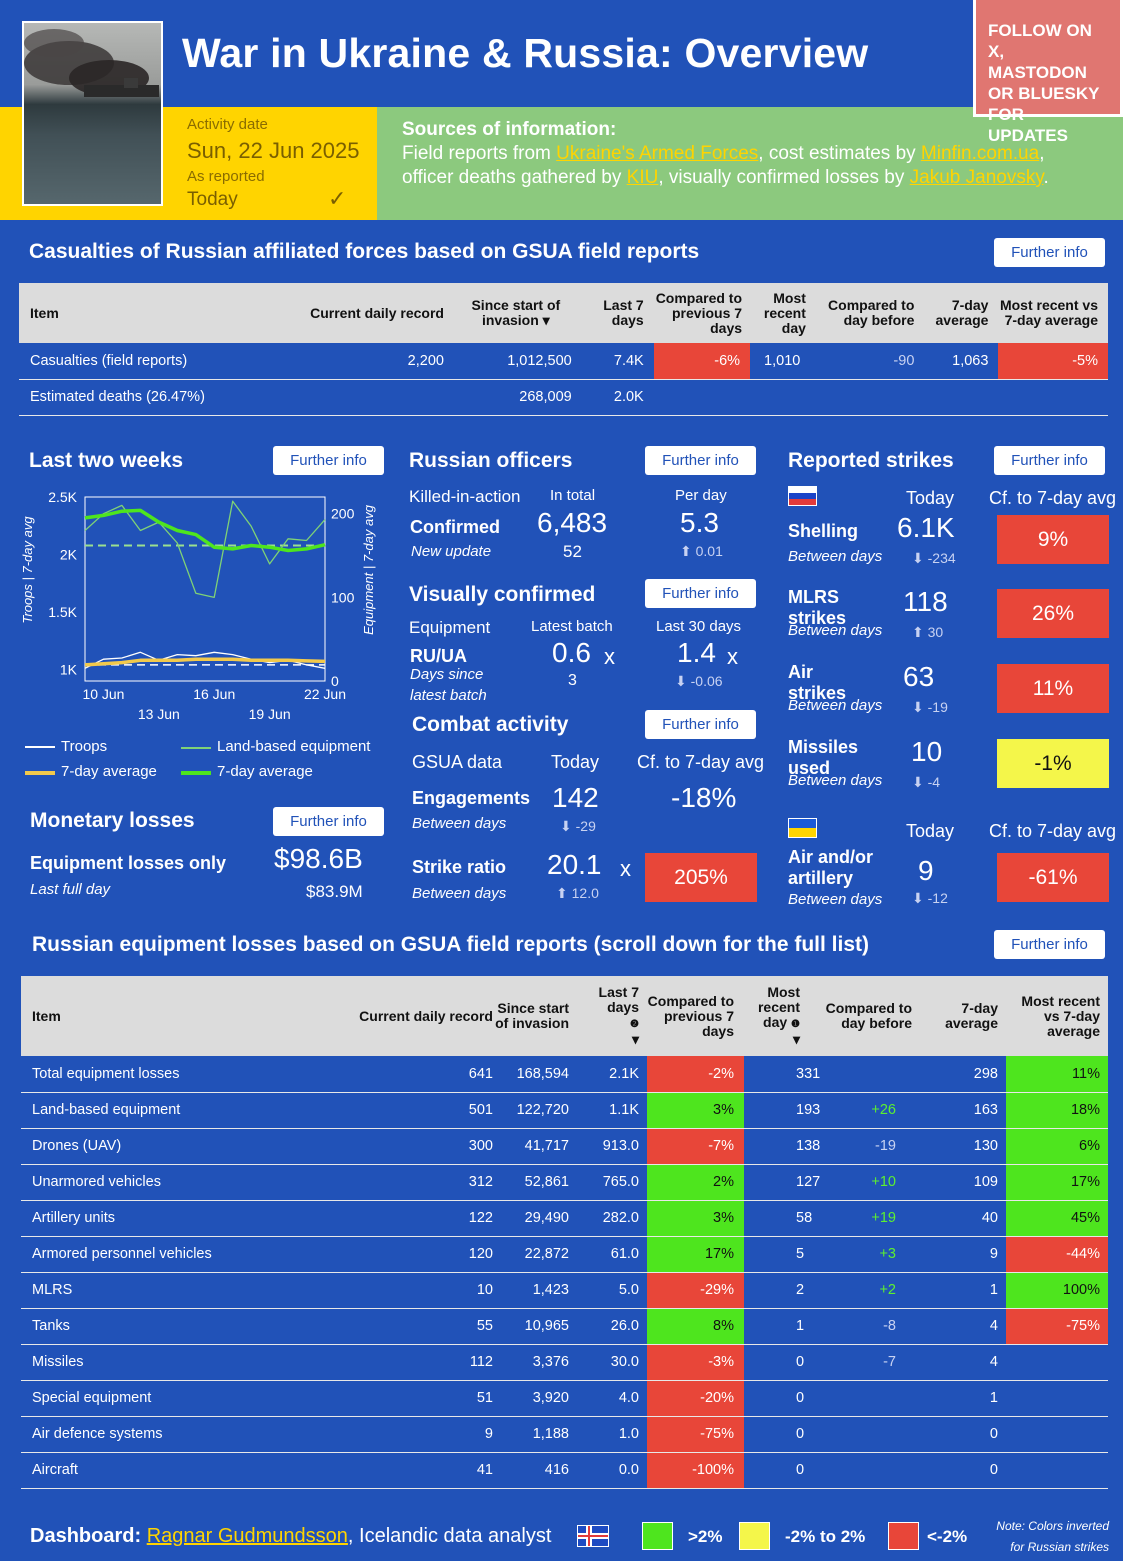  Describe the element at coordinates (564, 1398) in the screenshot. I see `table-row: Special equipment 51 3,920 4.0 -20% 0 1` at that location.